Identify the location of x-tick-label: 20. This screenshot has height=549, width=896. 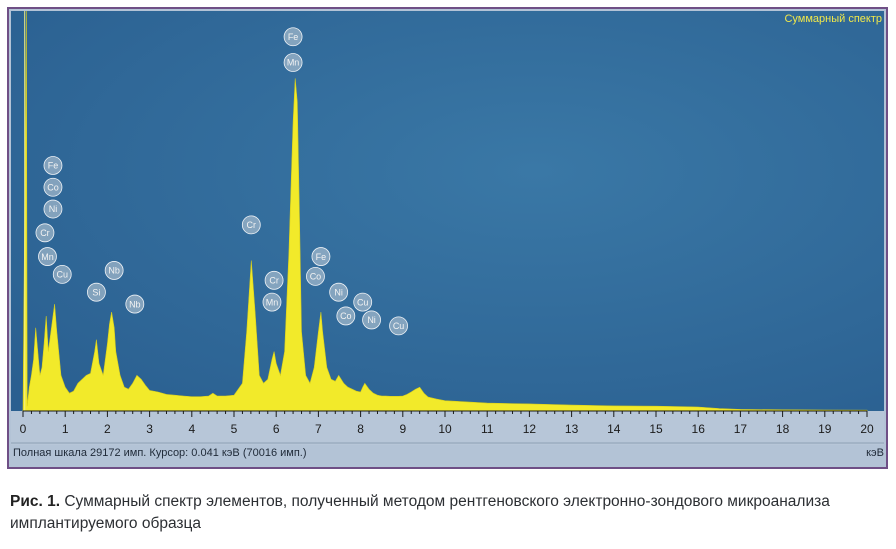
(867, 429).